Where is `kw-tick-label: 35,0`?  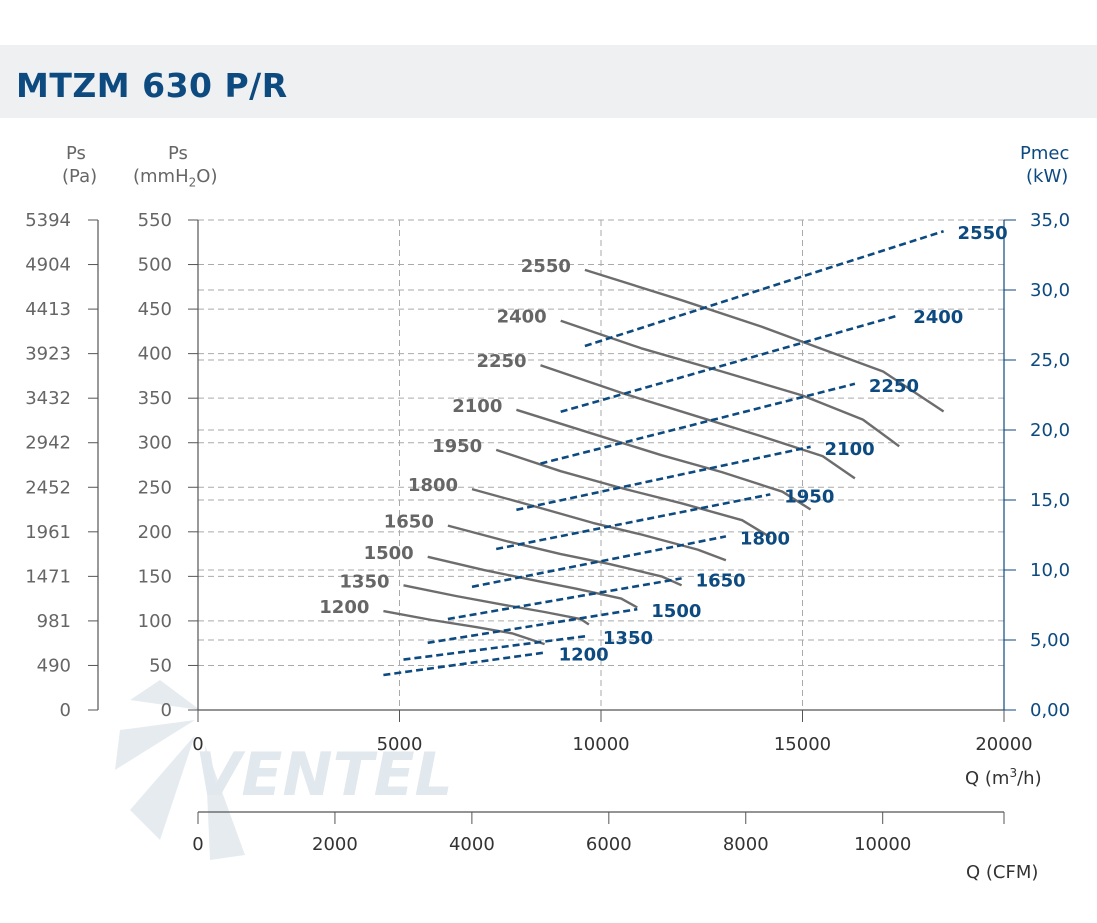 kw-tick-label: 35,0 is located at coordinates (1050, 220).